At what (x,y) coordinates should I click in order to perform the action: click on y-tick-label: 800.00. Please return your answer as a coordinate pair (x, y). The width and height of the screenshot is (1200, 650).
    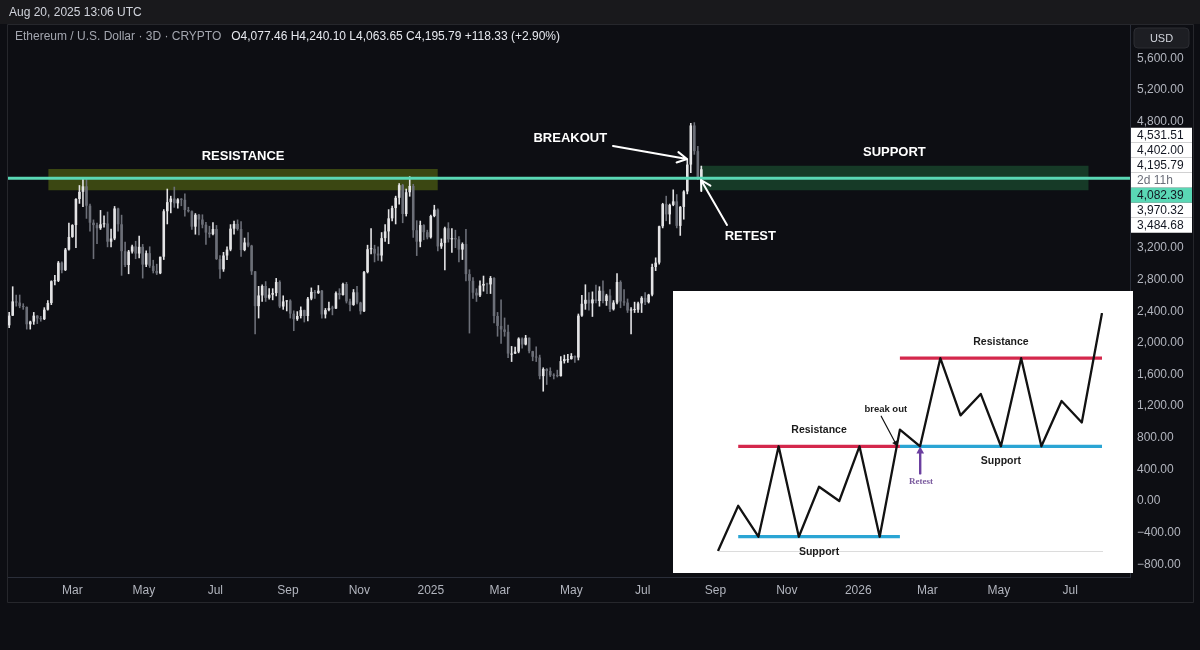
    Looking at the image, I should click on (1156, 437).